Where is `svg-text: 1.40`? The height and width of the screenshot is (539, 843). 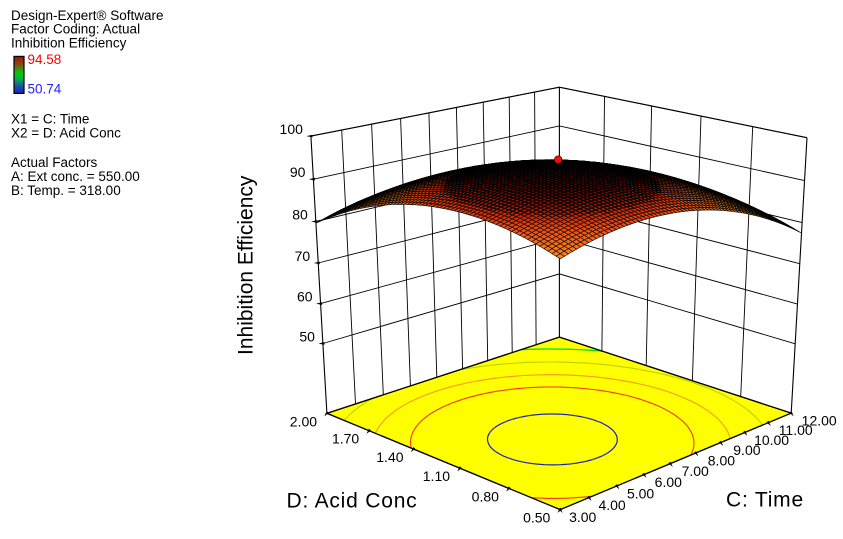 svg-text: 1.40 is located at coordinates (389, 457).